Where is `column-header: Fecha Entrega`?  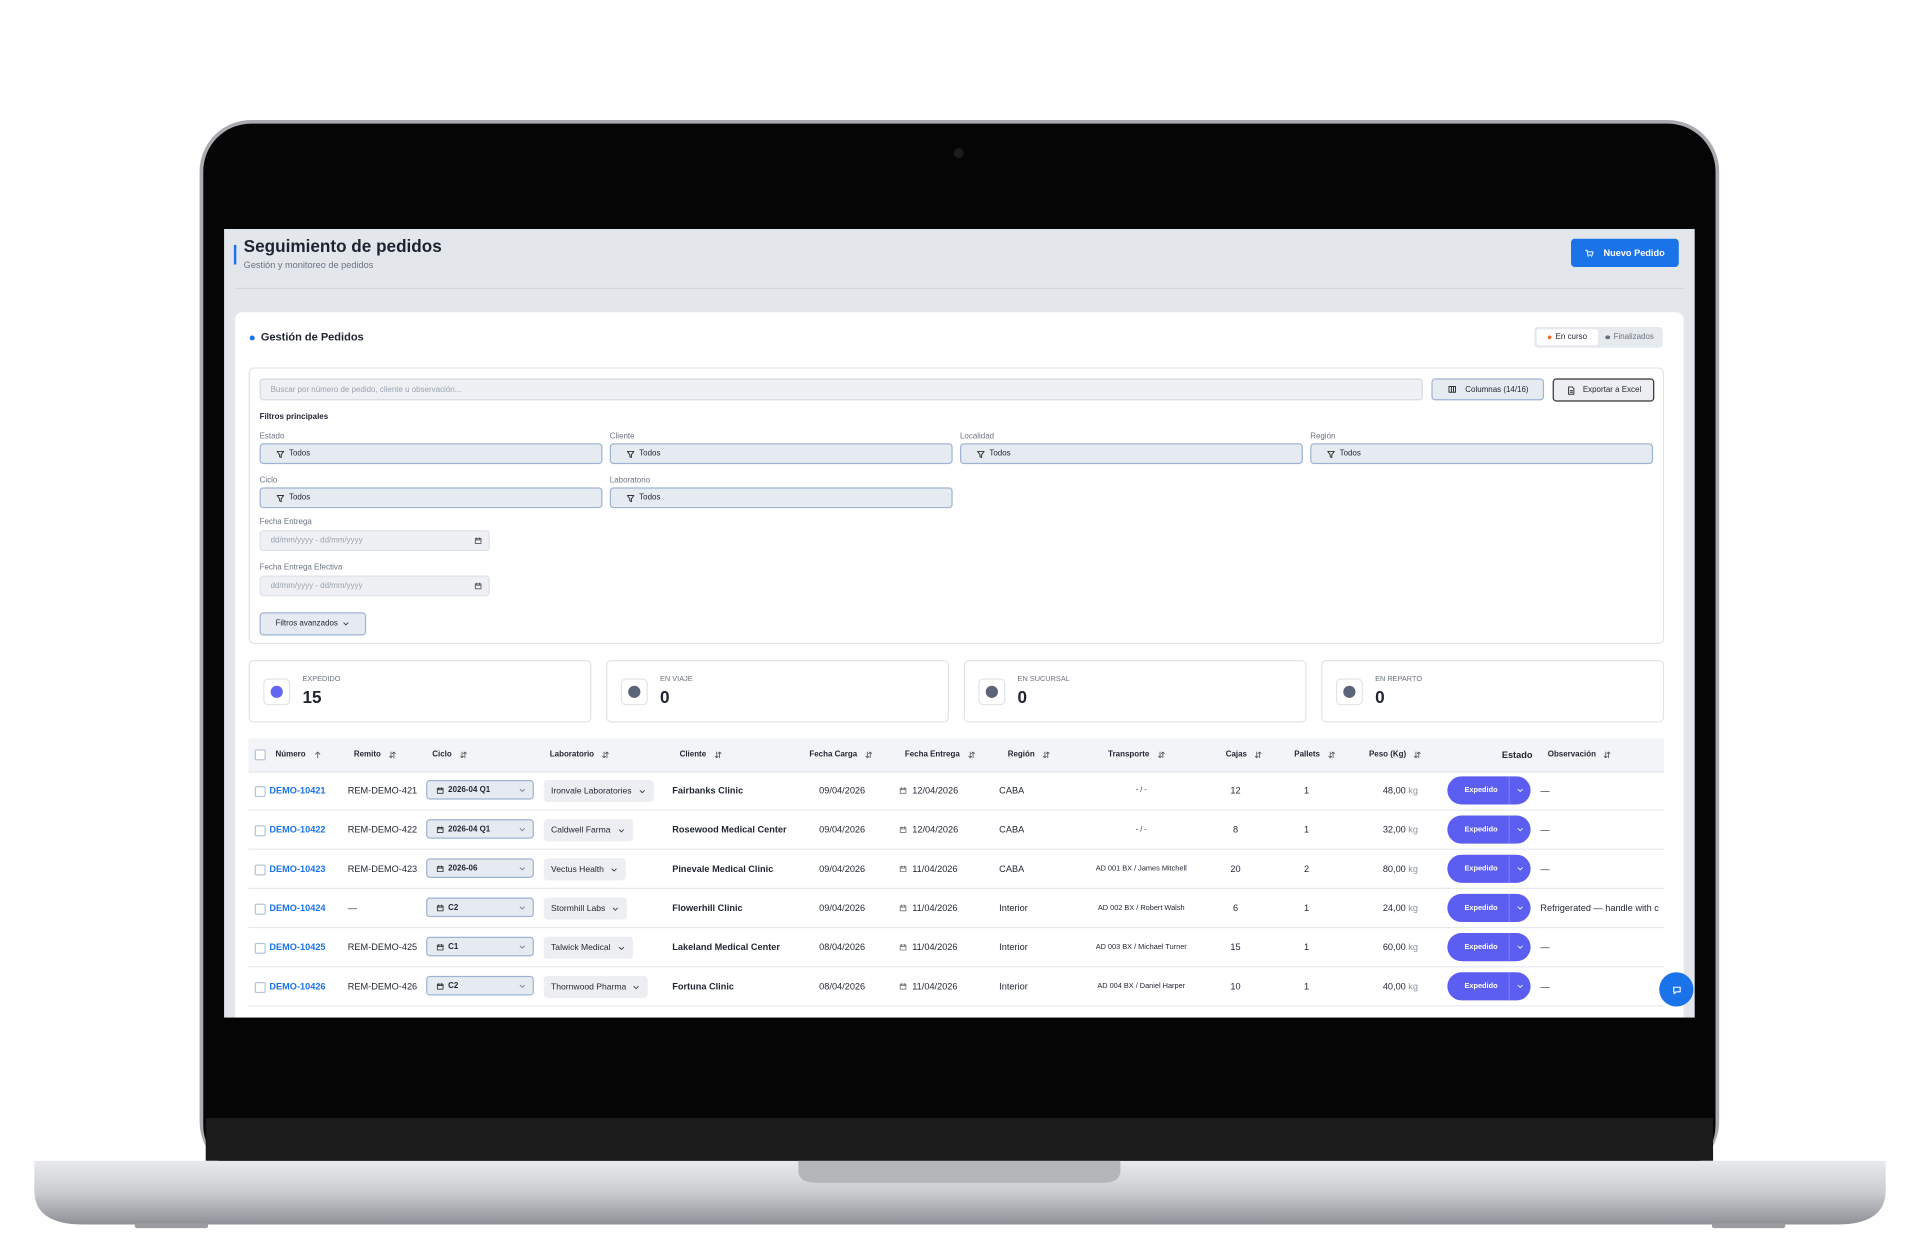 column-header: Fecha Entrega is located at coordinates (940, 754).